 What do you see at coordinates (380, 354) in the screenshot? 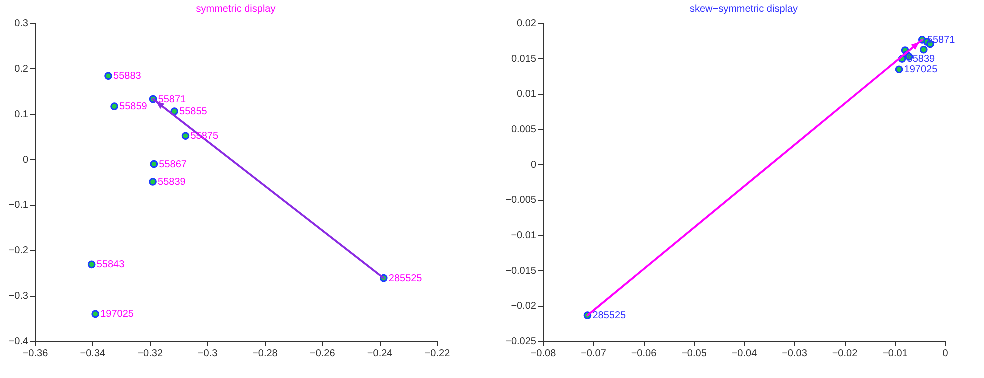
I see `x-tick-label: −0.24` at bounding box center [380, 354].